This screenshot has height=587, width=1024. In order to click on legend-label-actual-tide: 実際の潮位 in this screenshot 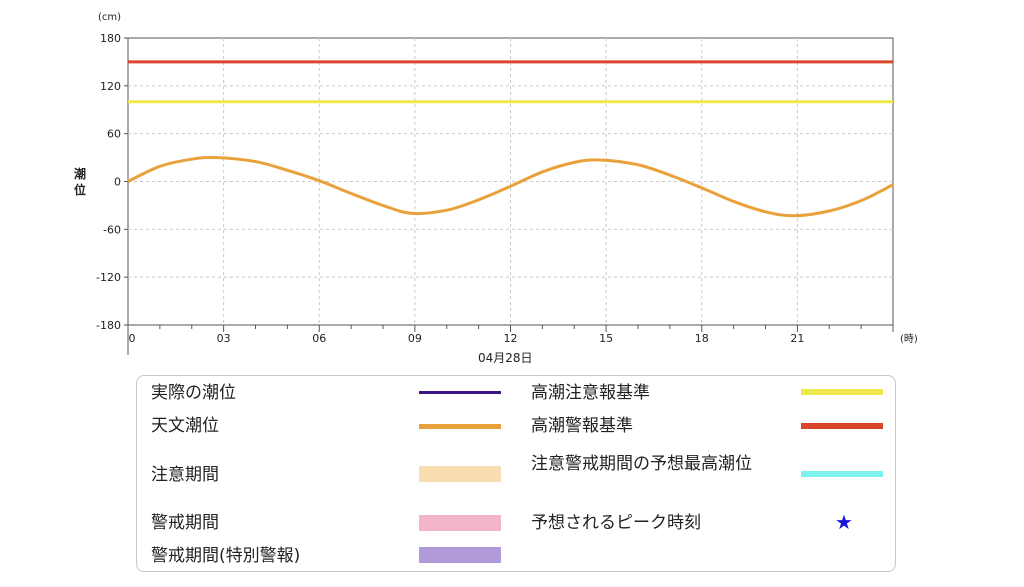, I will do `click(193, 393)`.